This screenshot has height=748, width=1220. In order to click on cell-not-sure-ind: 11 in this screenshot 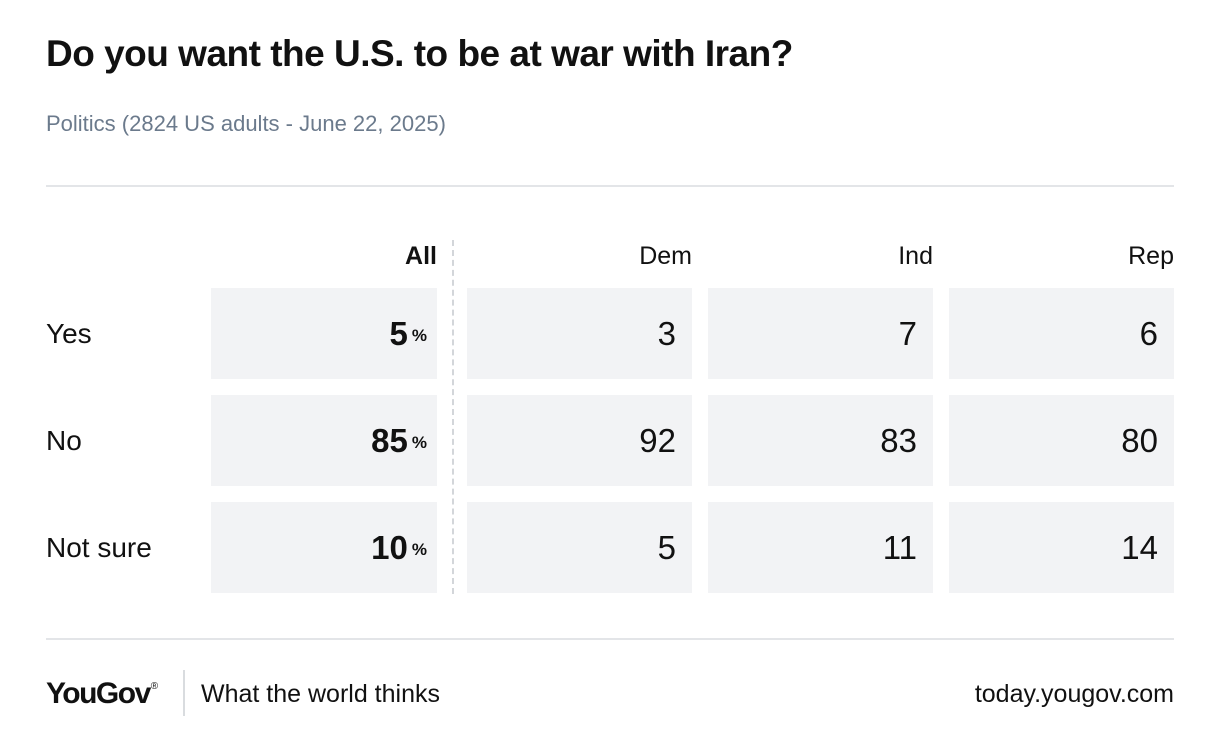, I will do `click(820, 547)`.